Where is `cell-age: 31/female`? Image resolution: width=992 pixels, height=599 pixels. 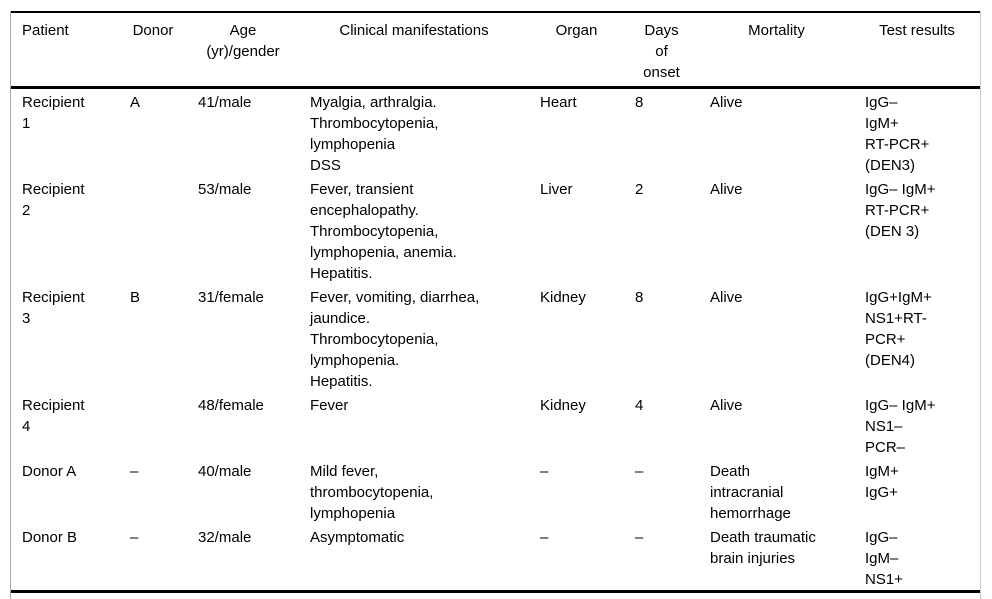 cell-age: 31/female is located at coordinates (231, 297).